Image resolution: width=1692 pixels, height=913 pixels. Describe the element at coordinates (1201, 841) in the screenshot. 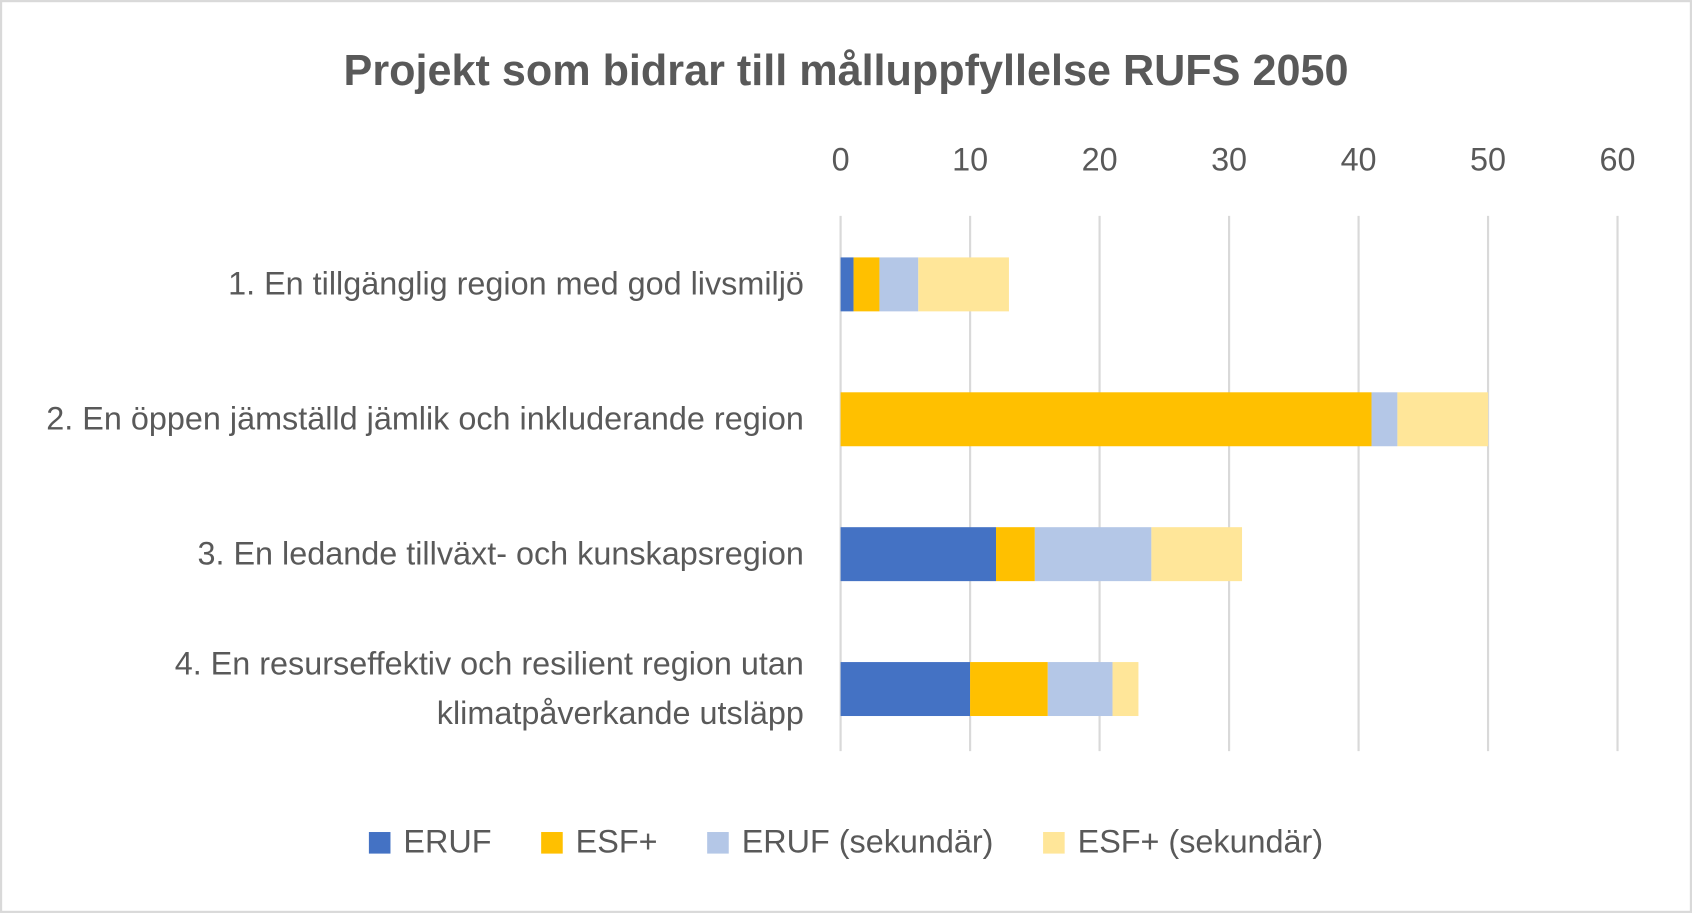

I see `legend-label: ESF+ (sekundär)` at that location.